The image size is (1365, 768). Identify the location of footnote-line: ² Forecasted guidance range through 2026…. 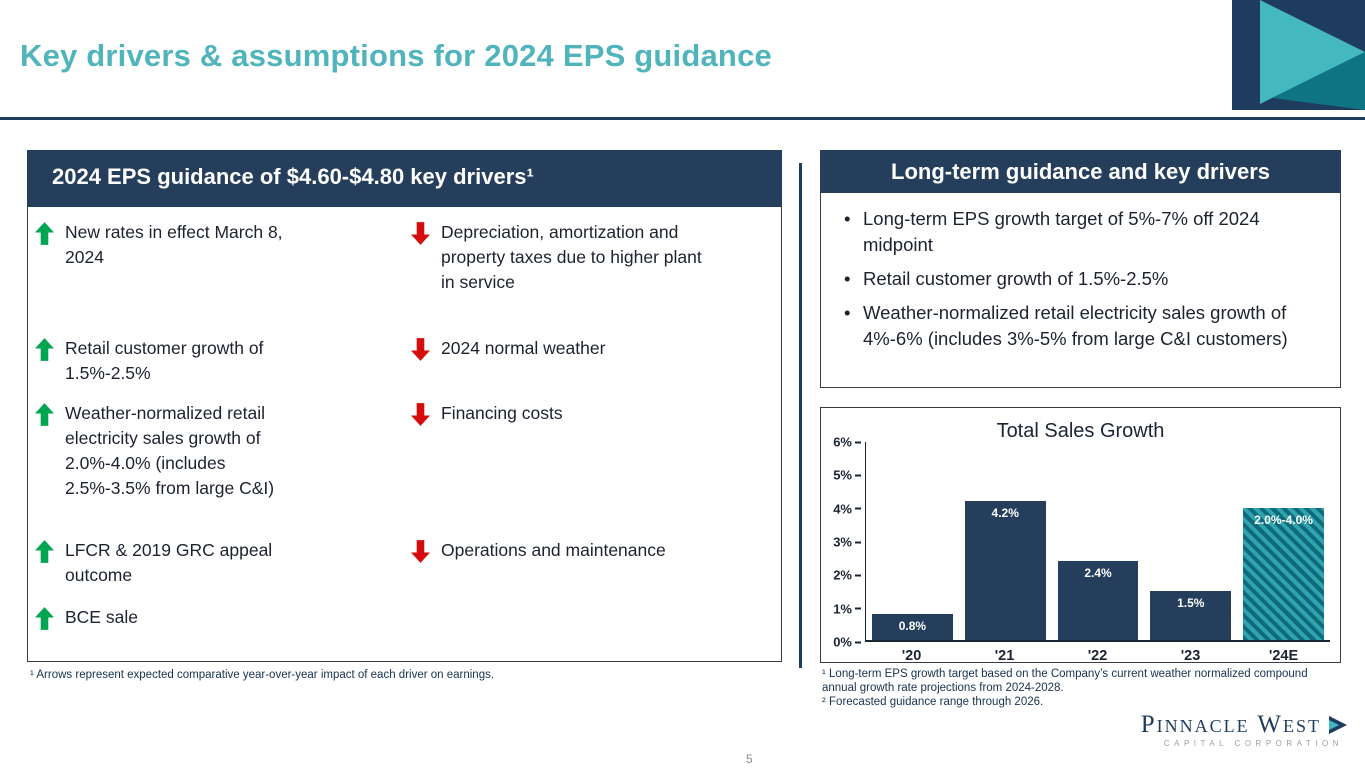
(933, 702).